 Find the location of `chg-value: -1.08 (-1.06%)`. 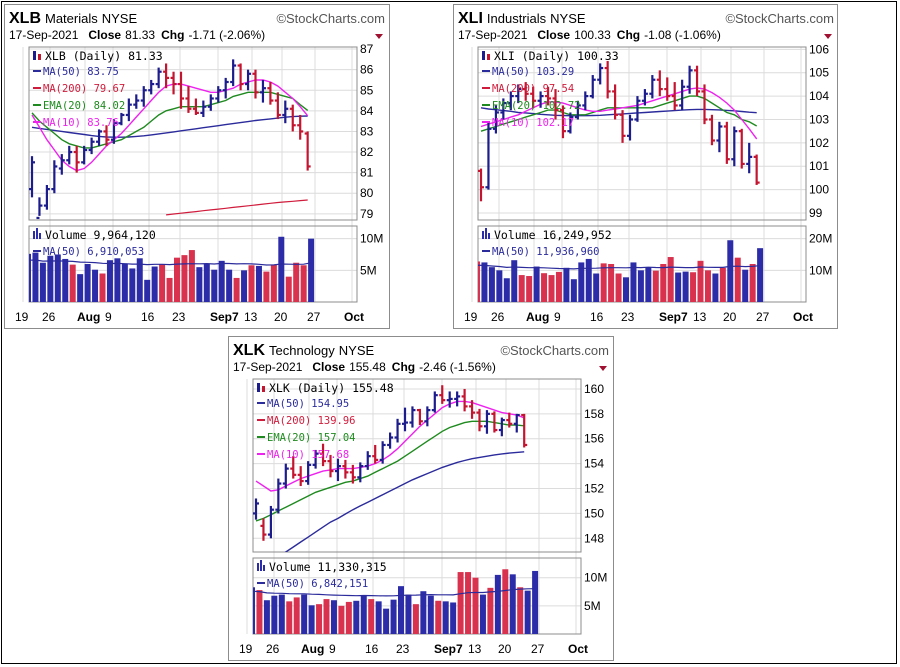

chg-value: -1.08 (-1.06%) is located at coordinates (682, 35).